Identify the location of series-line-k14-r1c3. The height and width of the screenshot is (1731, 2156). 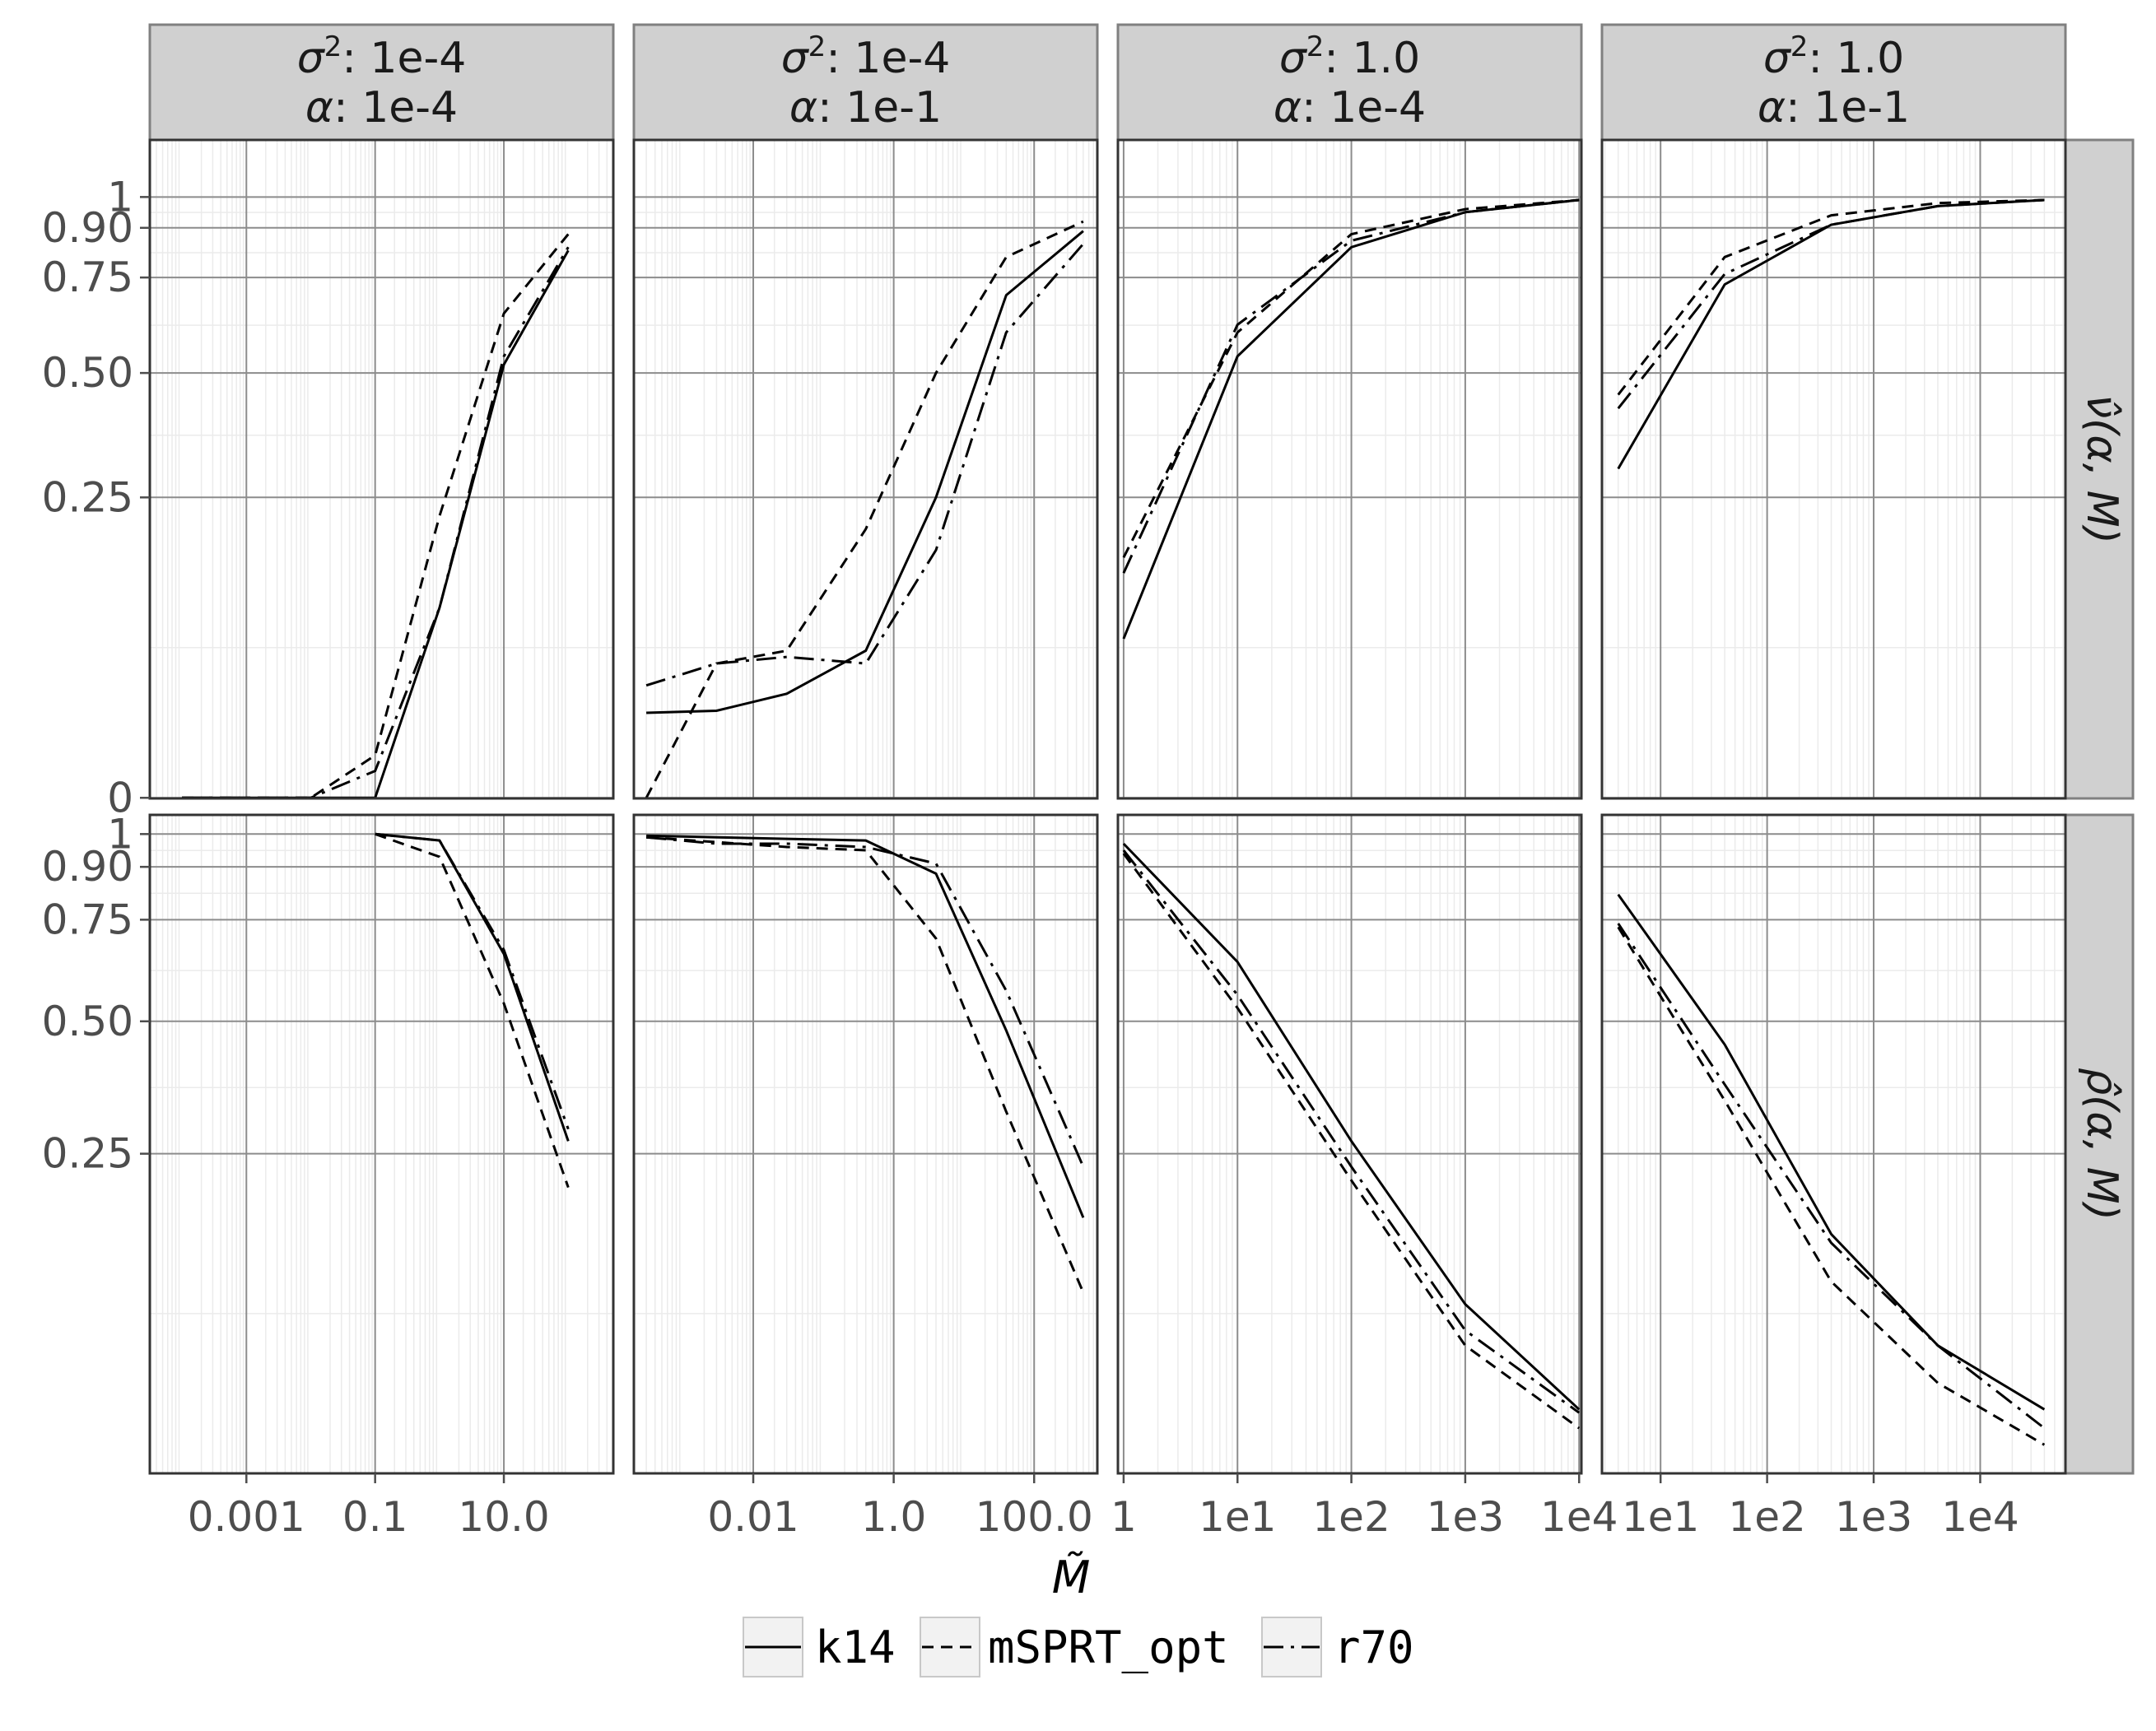
(1831, 1152).